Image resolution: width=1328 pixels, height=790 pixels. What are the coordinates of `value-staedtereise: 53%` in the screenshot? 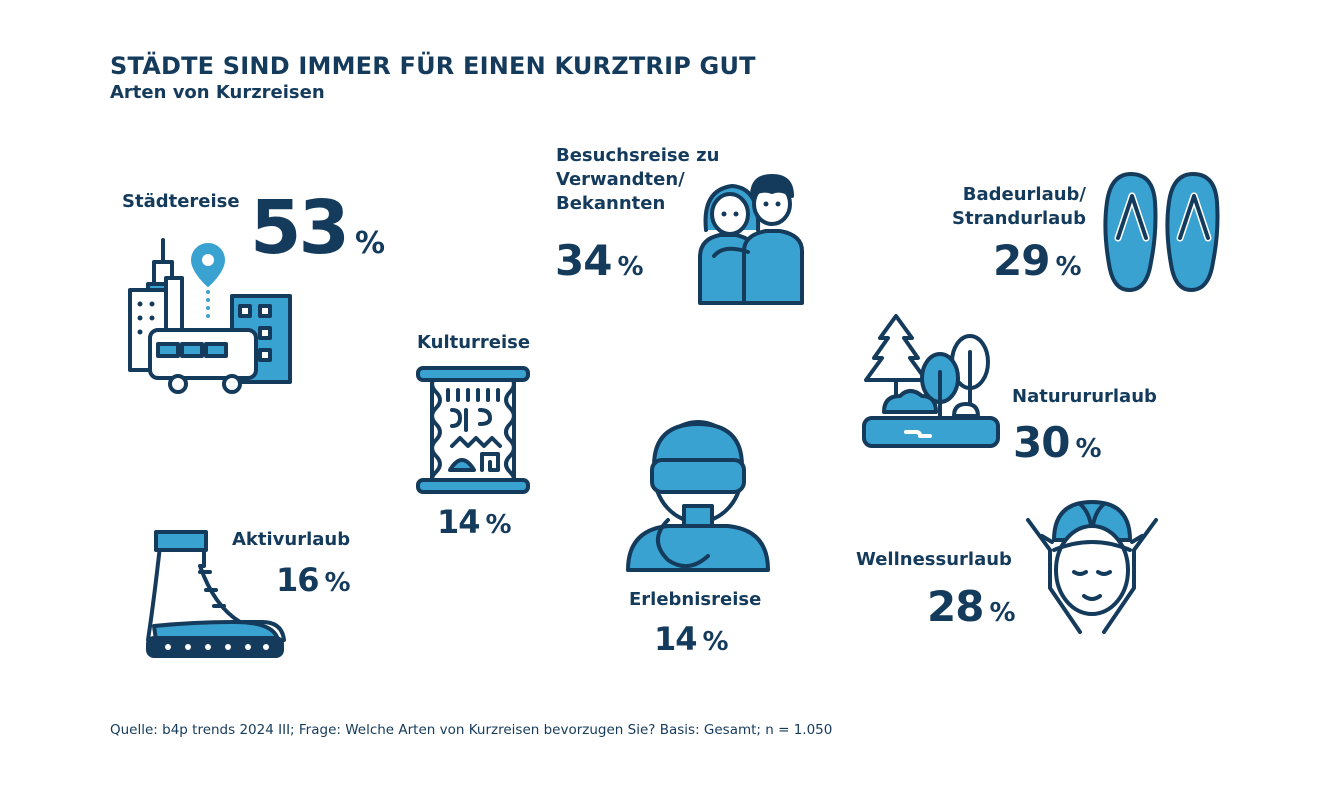 It's located at (318, 228).